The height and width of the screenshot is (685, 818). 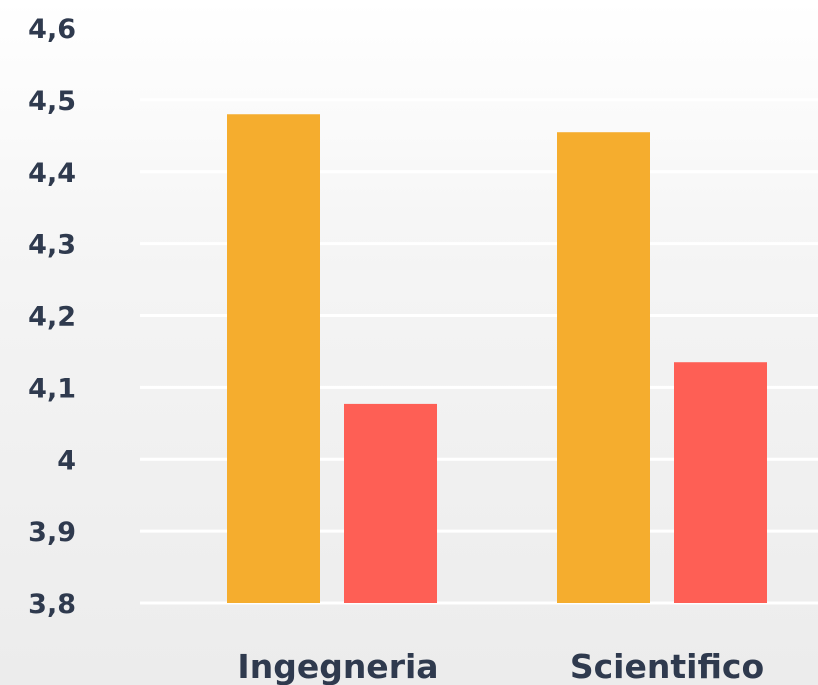 I want to click on y-tick-label: 4,4, so click(x=52, y=173).